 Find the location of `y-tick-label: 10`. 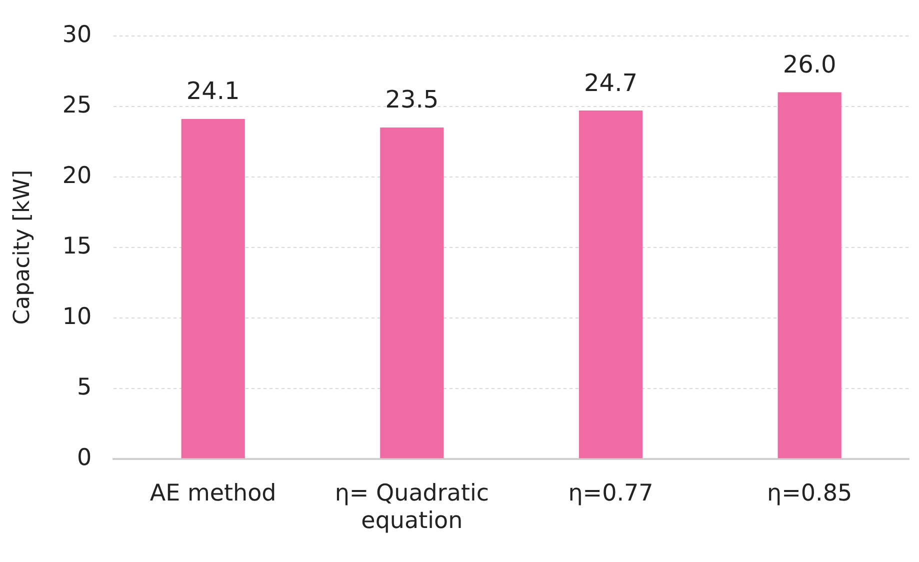

y-tick-label: 10 is located at coordinates (77, 317).